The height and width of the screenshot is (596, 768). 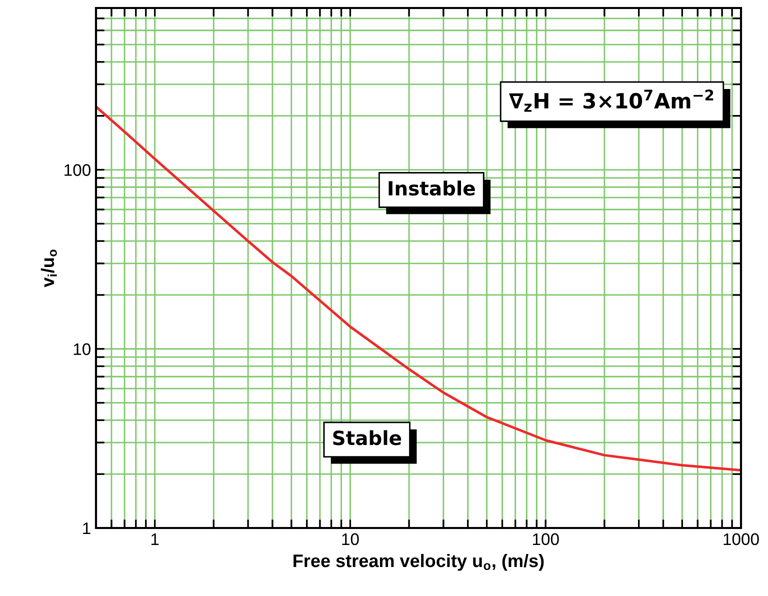 I want to click on y-tick-label: 100, so click(x=77, y=170).